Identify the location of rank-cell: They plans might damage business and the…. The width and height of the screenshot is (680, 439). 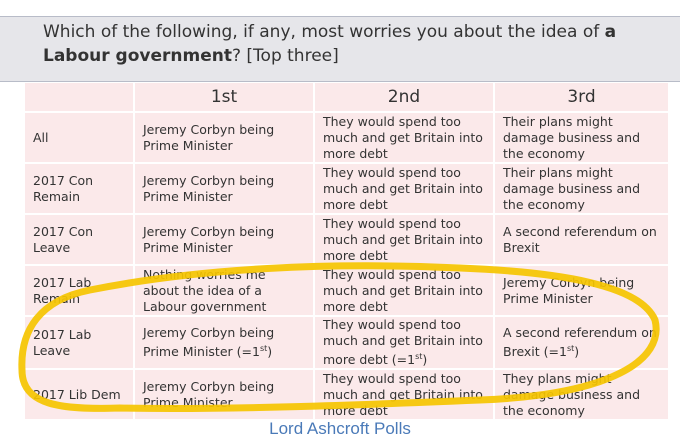
(581, 395).